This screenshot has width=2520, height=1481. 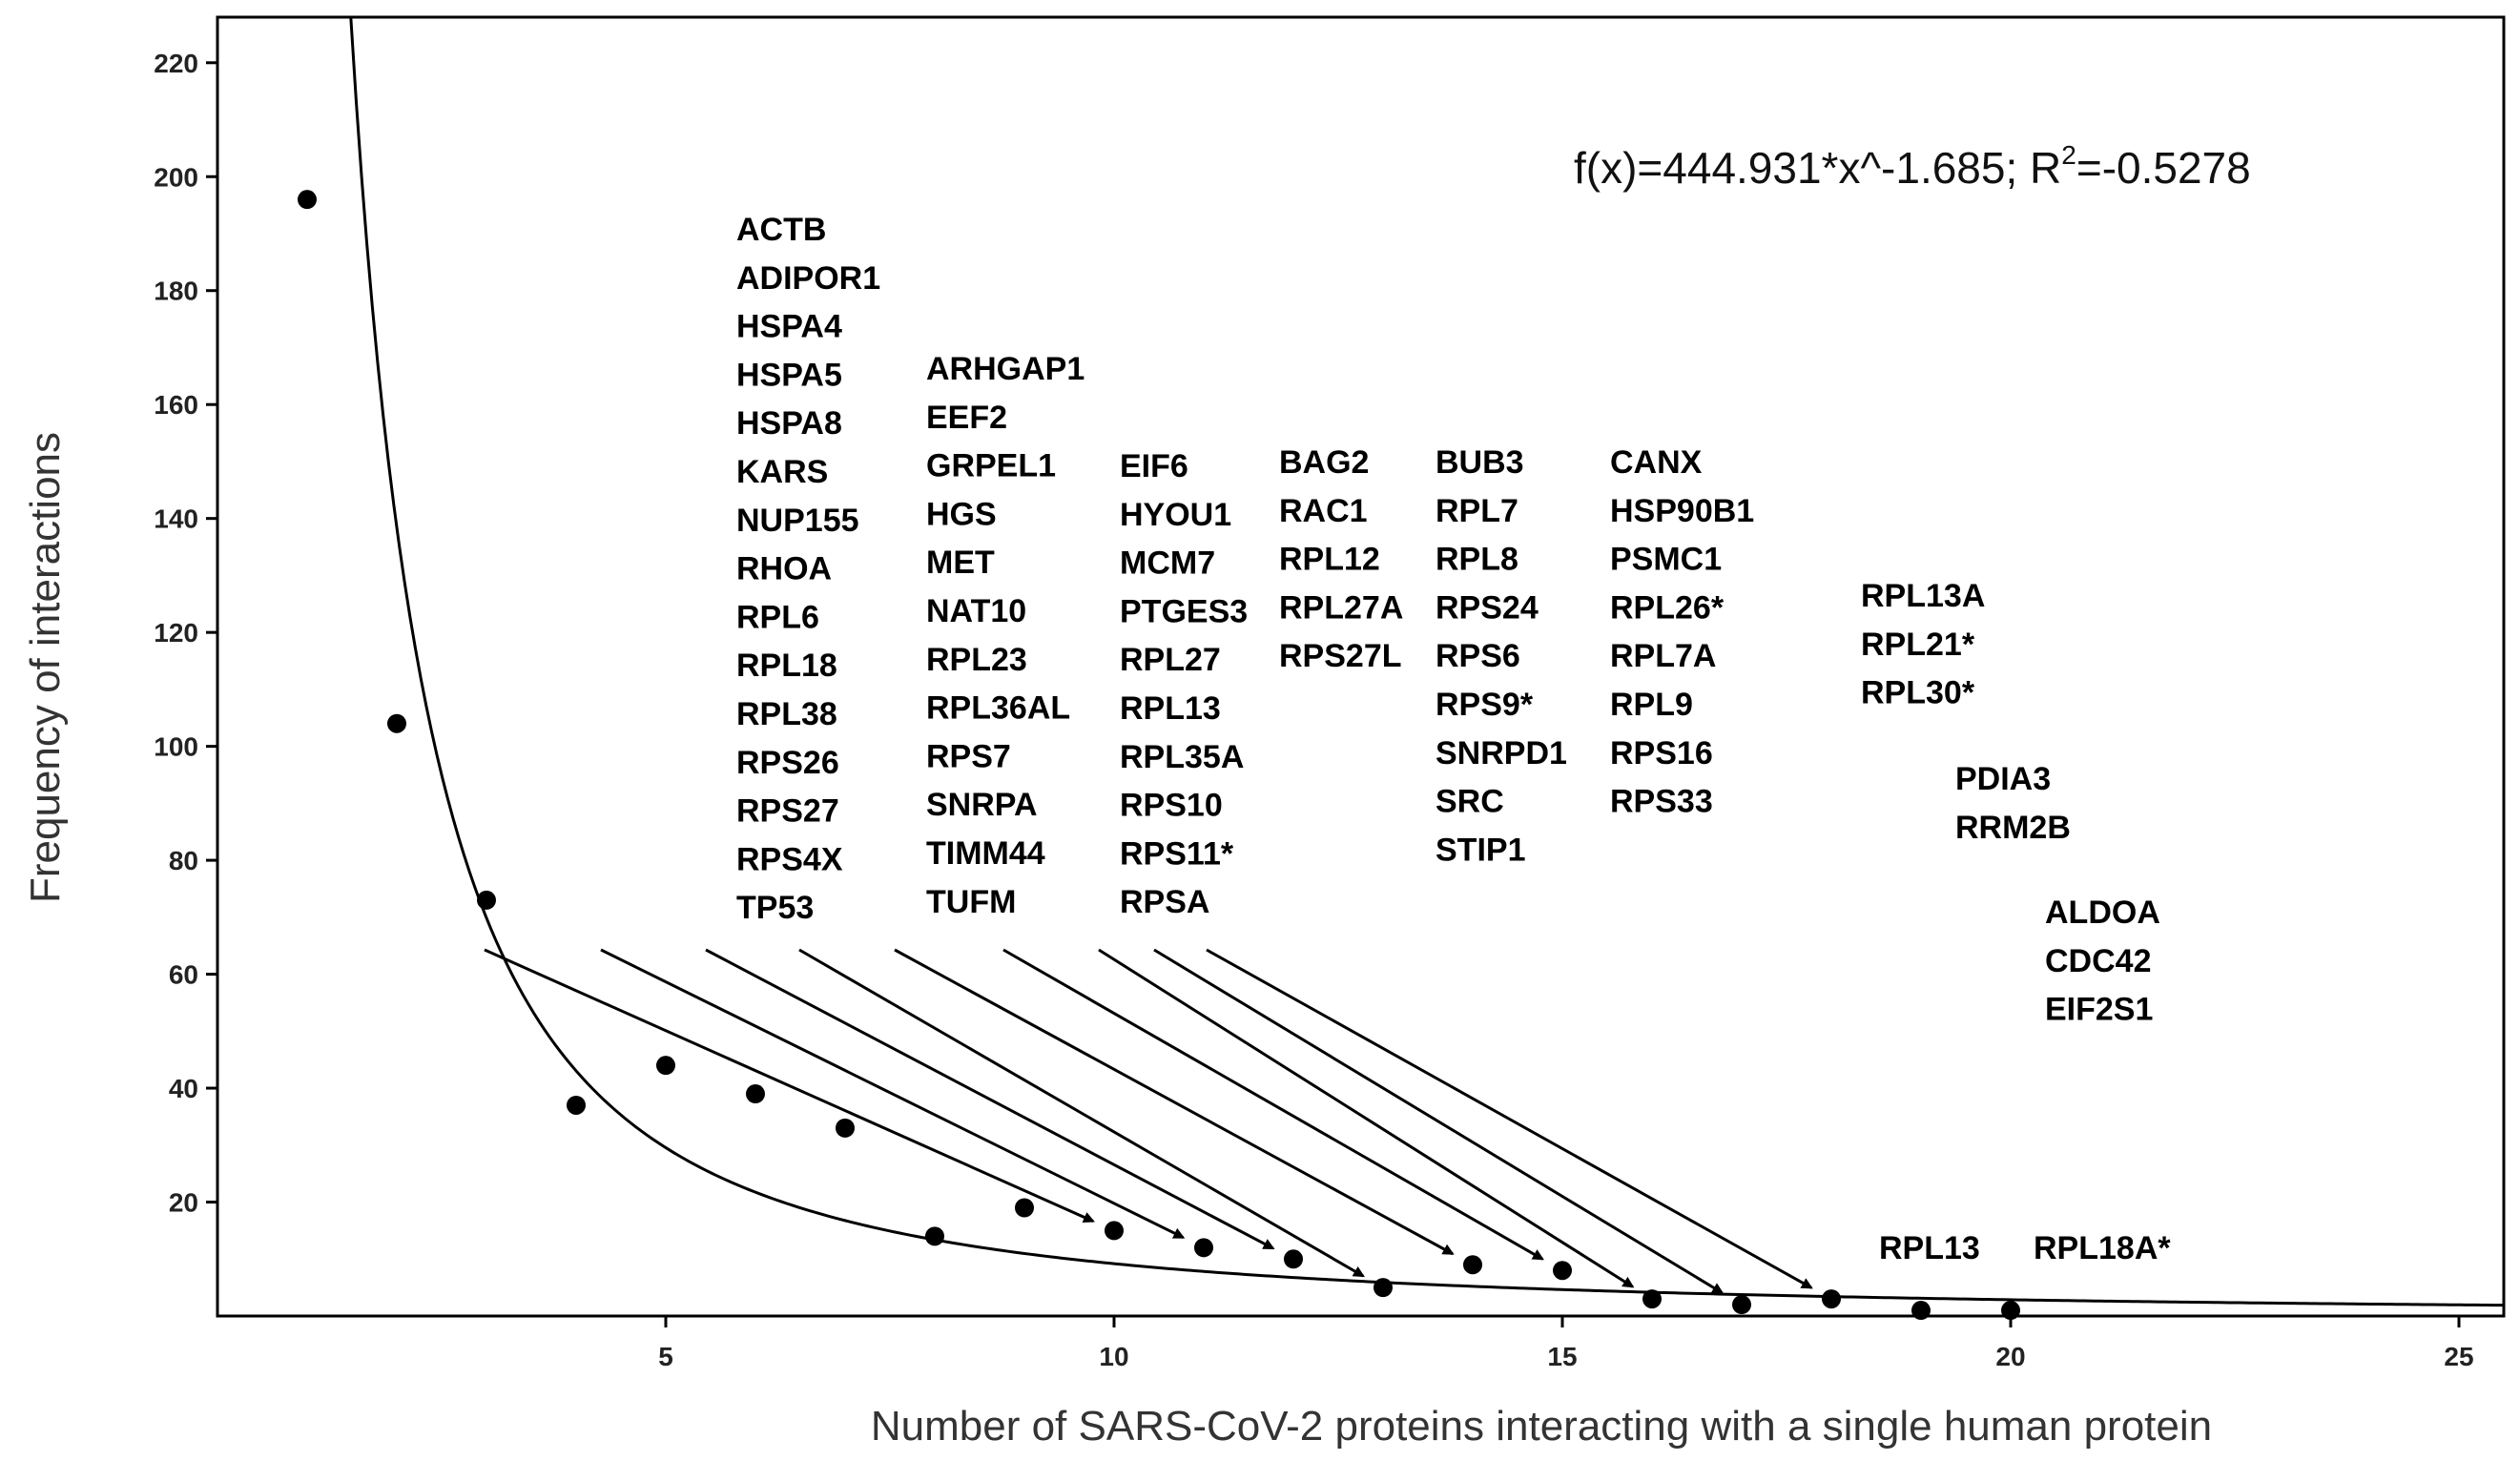 I want to click on gene-label: EIF6, so click(x=1154, y=466).